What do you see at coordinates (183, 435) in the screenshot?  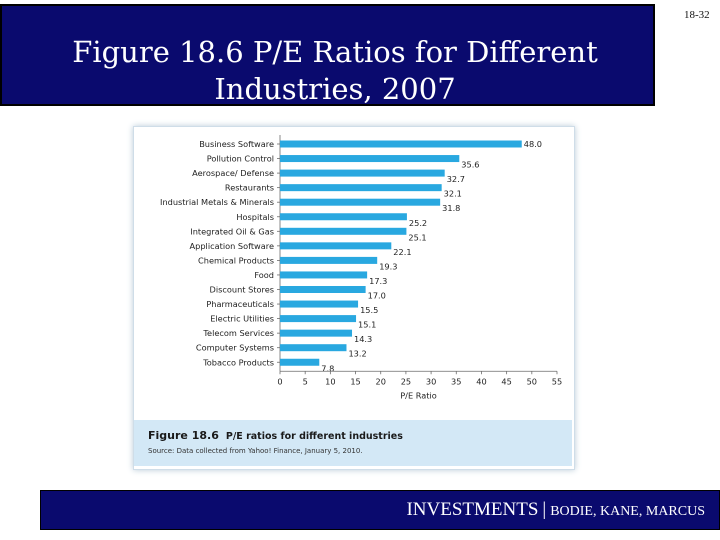 I see `figure-caption-label: Figure 18.6` at bounding box center [183, 435].